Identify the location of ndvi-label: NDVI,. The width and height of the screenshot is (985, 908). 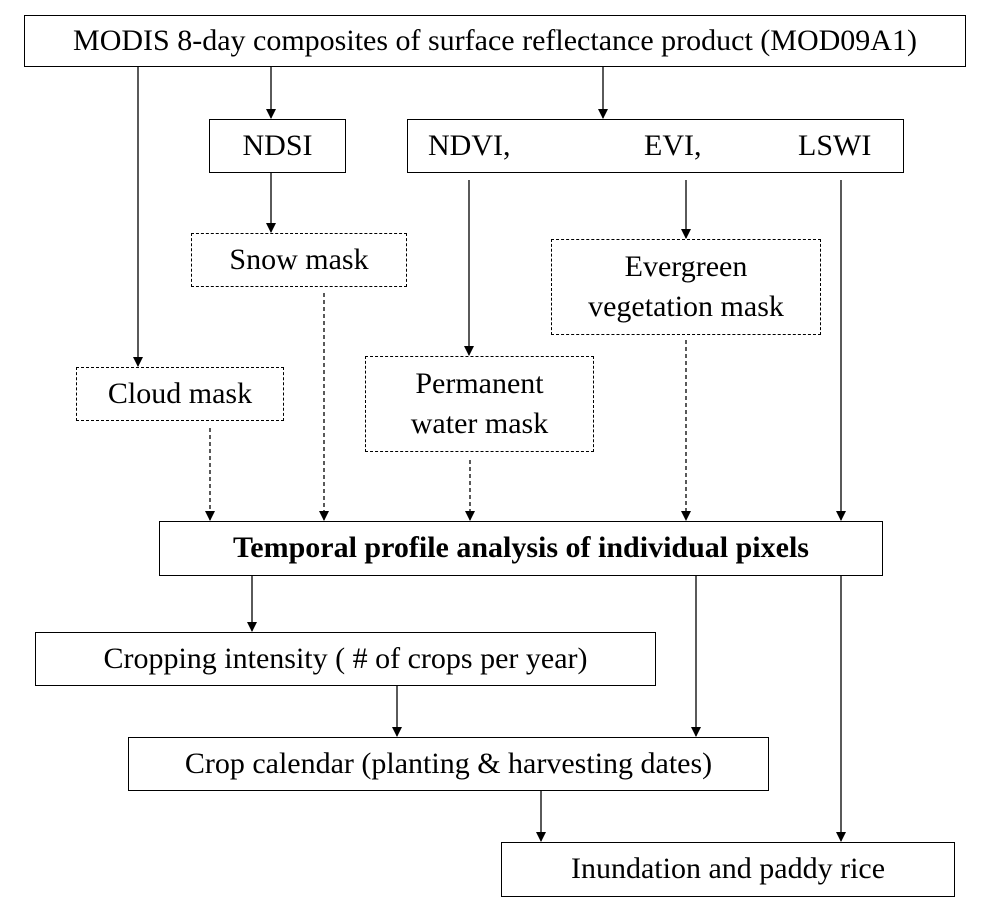
(469, 145).